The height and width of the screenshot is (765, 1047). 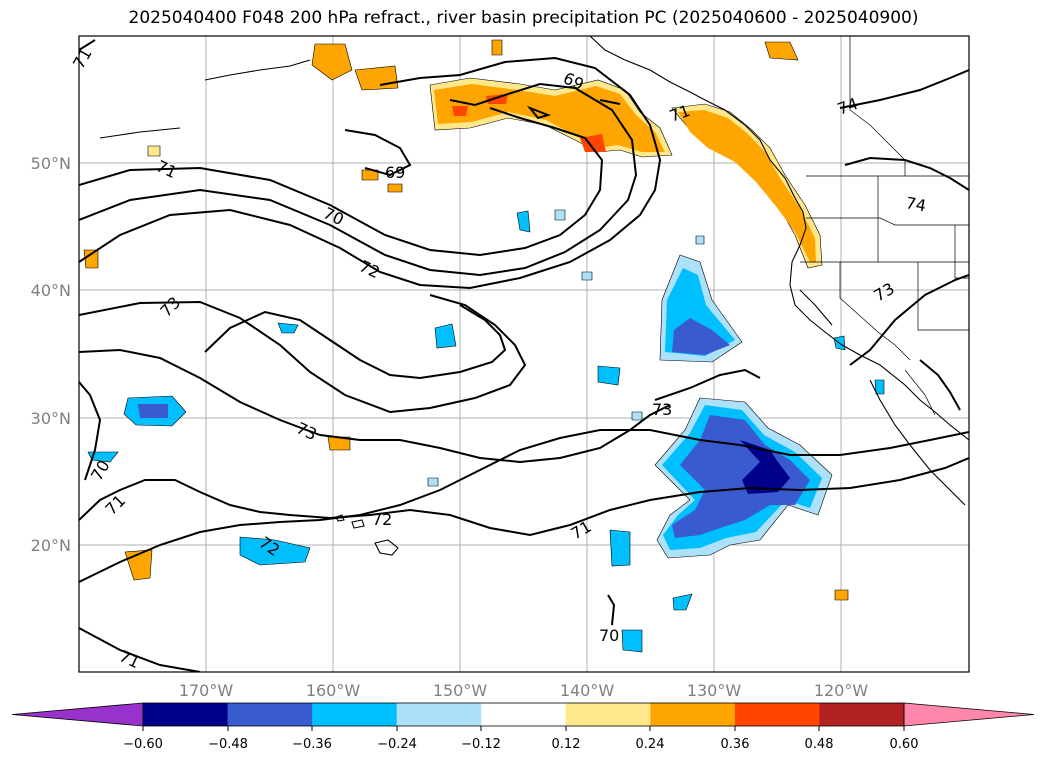 I want to click on colorbar-extend-max, so click(x=969, y=714).